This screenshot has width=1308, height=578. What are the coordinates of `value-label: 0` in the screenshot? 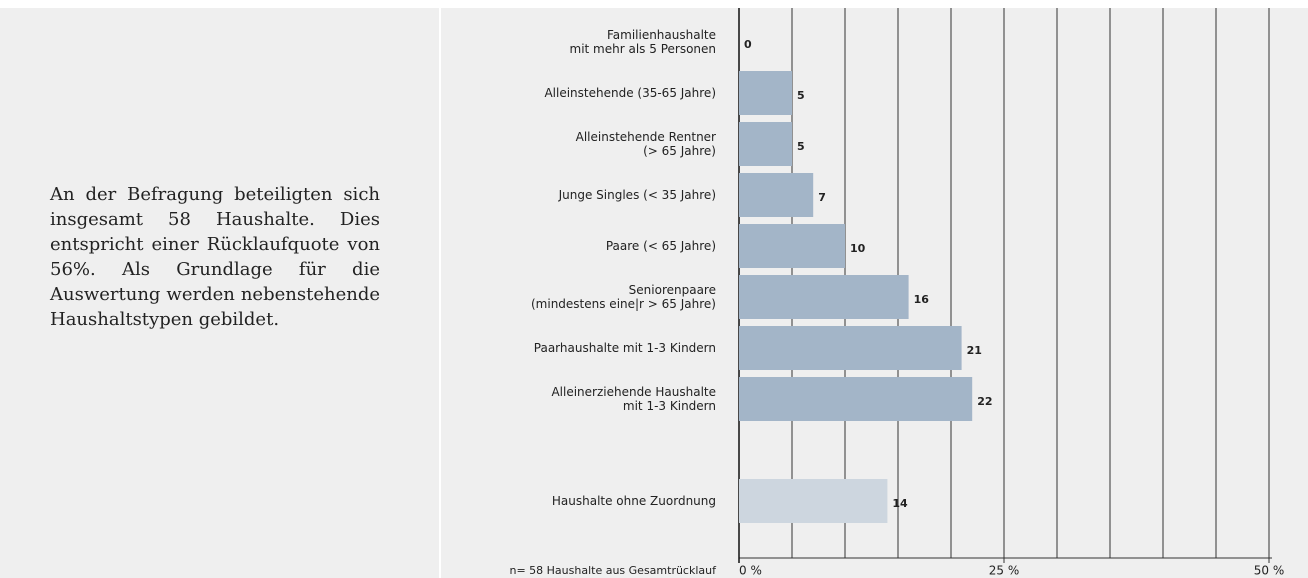 It's located at (748, 44).